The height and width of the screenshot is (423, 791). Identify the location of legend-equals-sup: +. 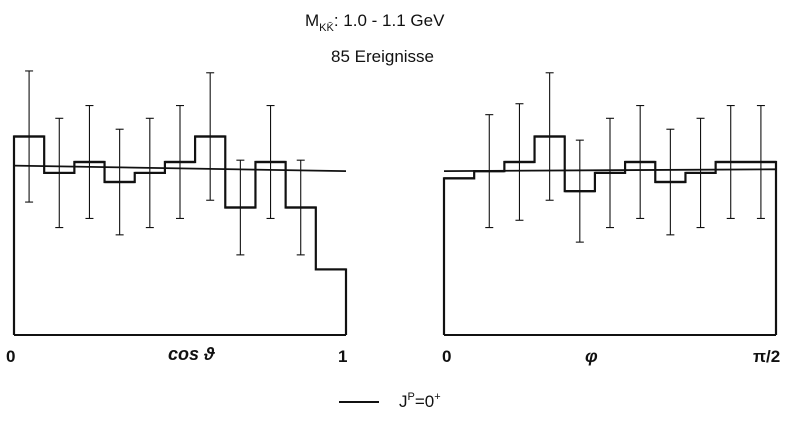
(437, 397).